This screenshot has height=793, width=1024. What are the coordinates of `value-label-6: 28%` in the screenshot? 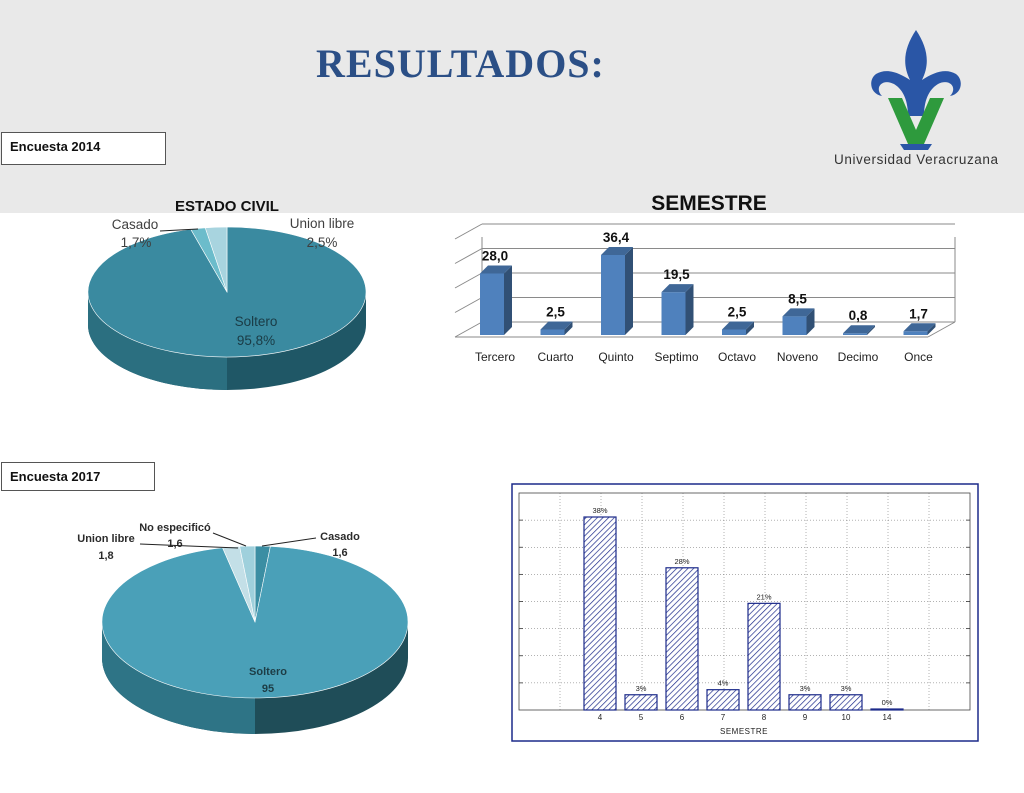 It's located at (681, 561).